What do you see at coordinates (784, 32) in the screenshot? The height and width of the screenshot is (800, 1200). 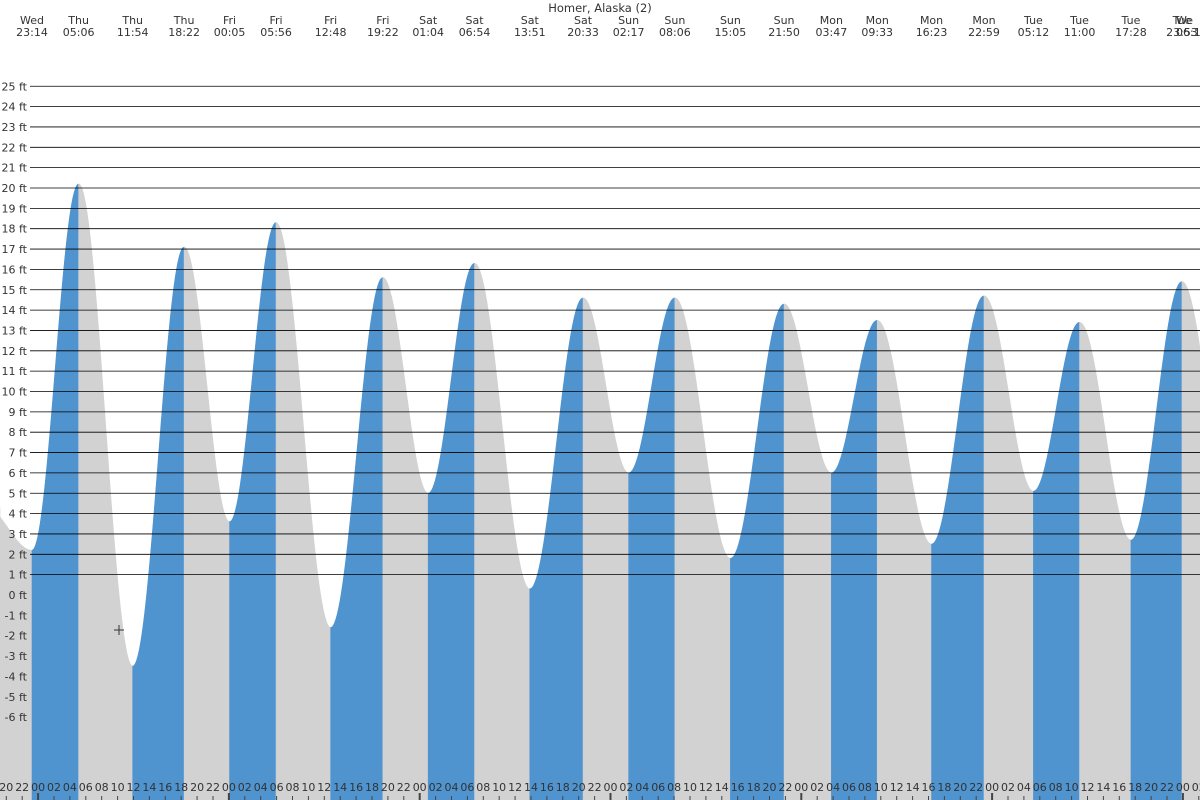 I see `event-time-label: 21:50` at bounding box center [784, 32].